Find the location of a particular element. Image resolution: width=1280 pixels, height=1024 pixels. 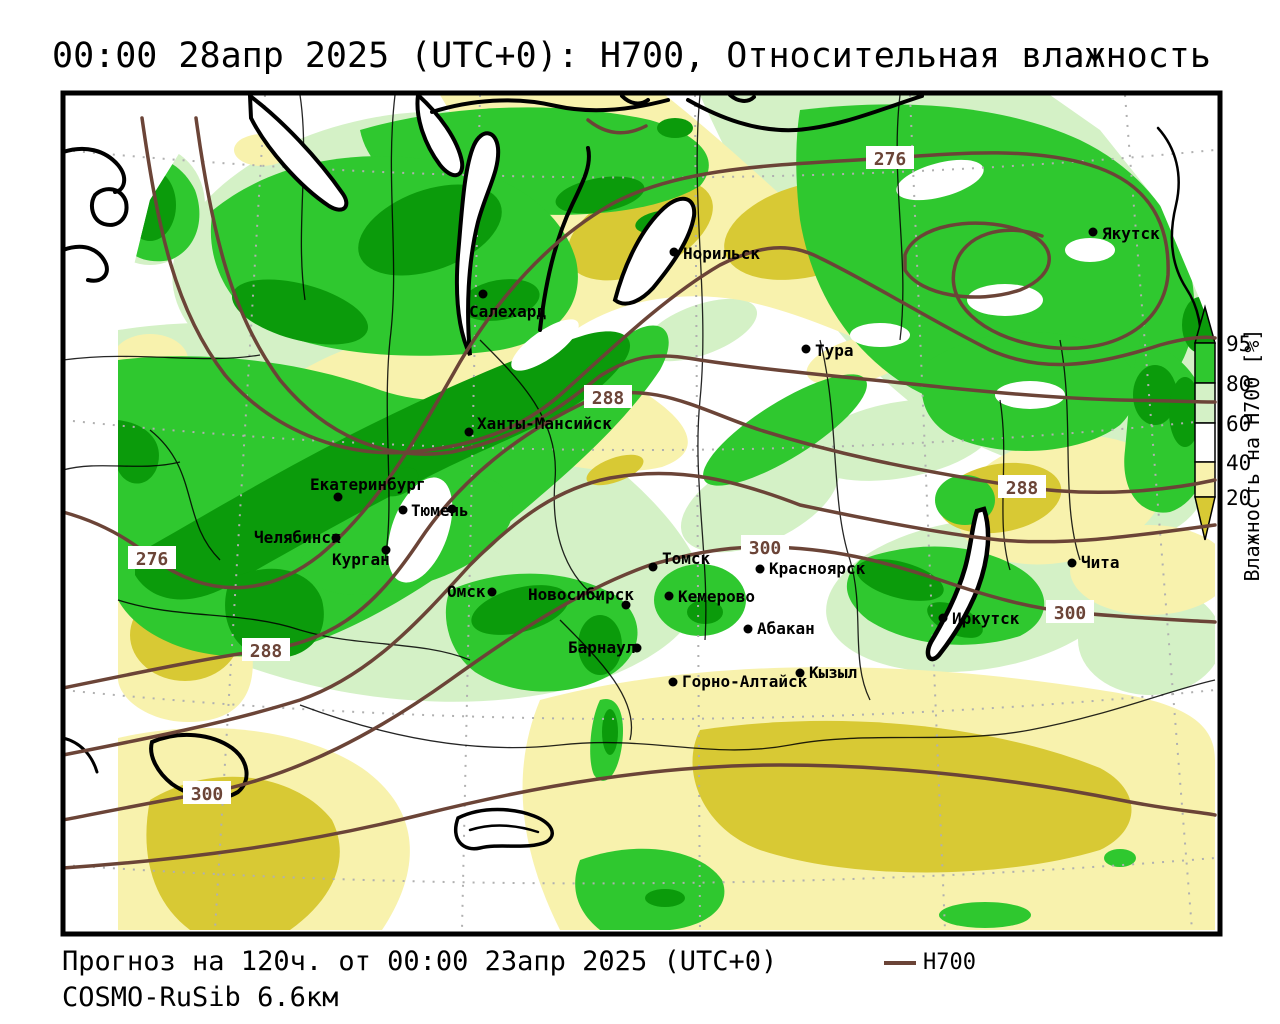

city-krasnoyarsk: Красноярск is located at coordinates (810, 568).